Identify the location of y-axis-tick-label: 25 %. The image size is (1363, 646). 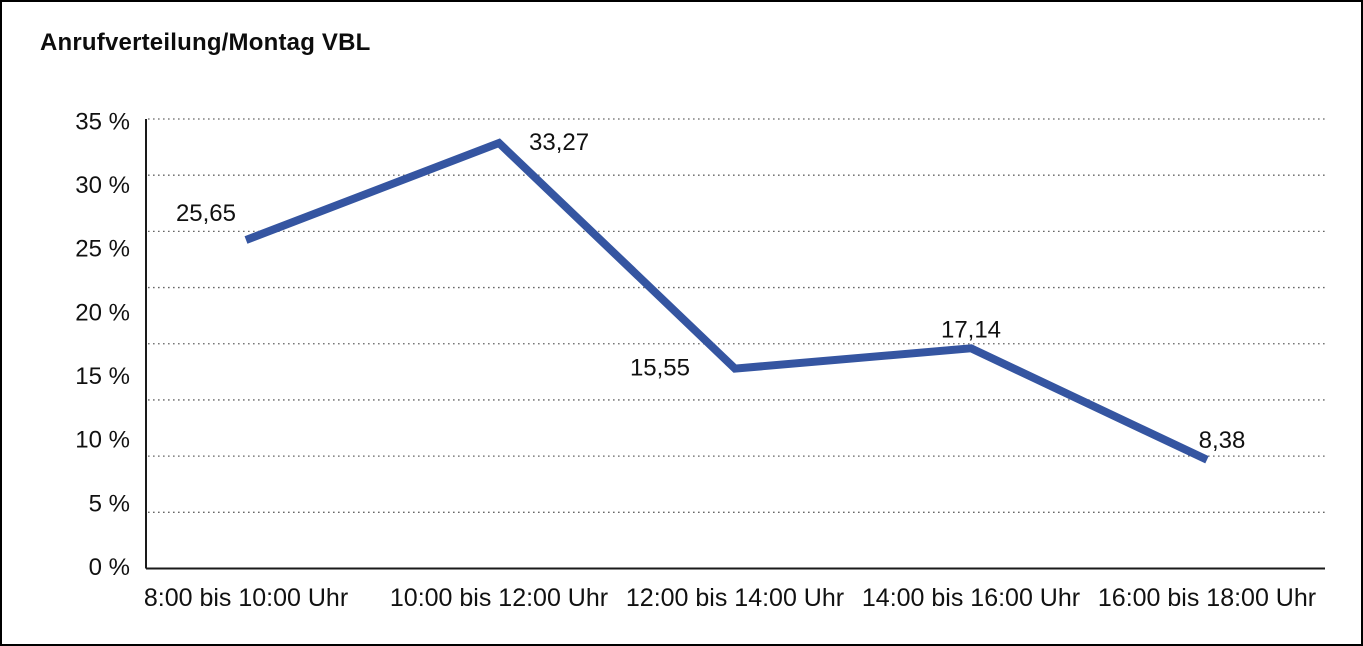
(102, 249).